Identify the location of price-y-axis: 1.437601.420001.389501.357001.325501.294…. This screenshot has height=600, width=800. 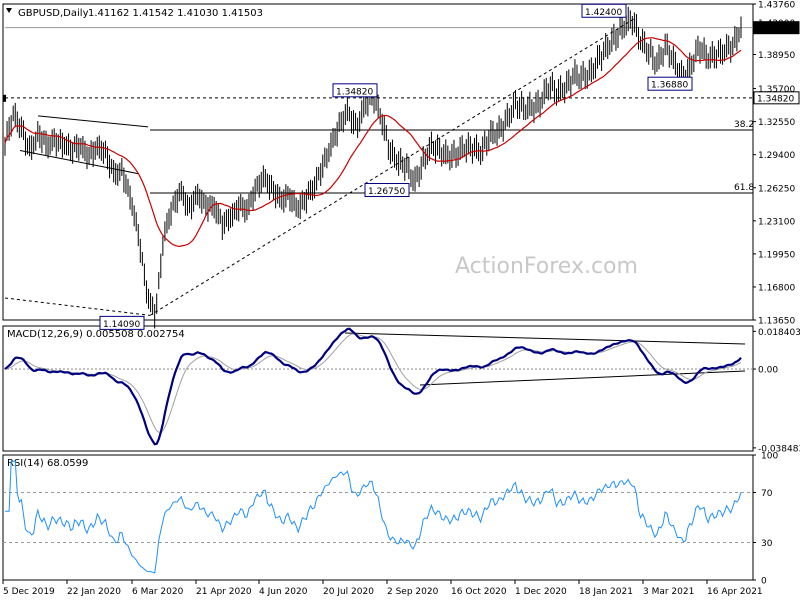
(774, 164).